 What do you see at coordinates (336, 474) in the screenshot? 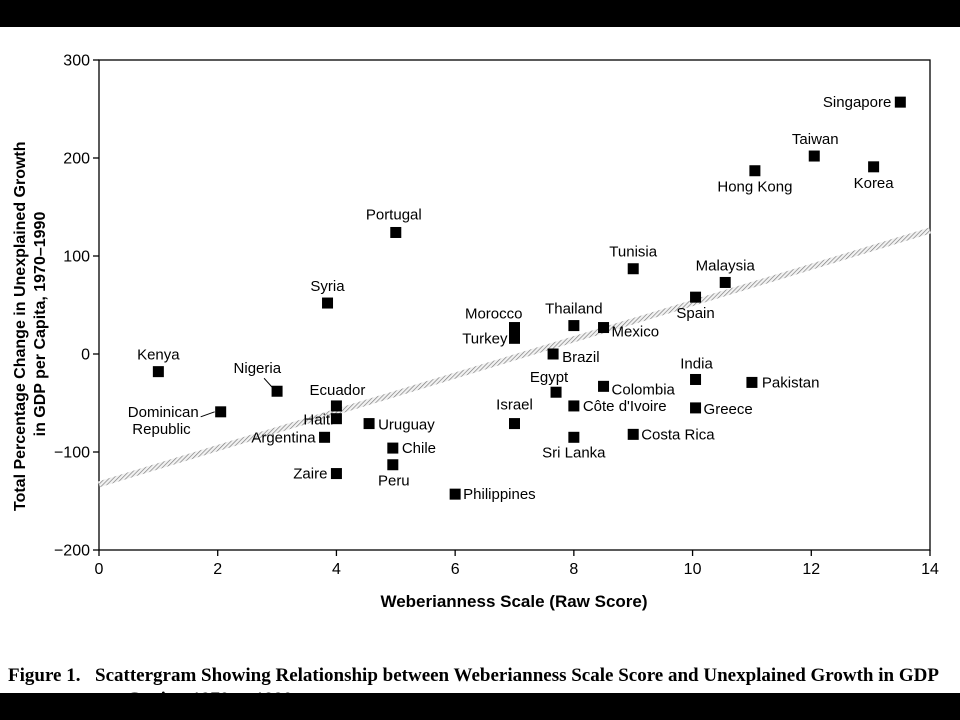
I see `point-zaire` at bounding box center [336, 474].